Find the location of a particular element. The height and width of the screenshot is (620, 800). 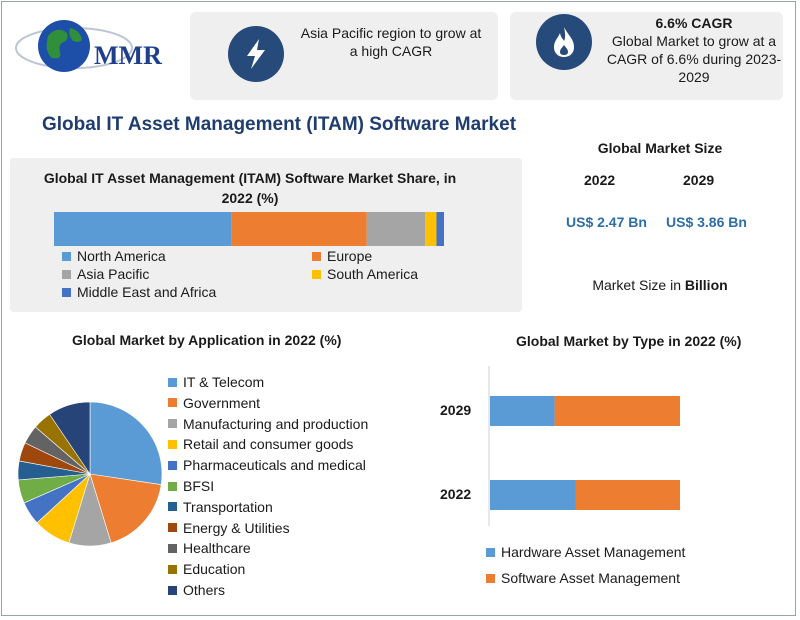

application-legend-item: Energy & Utilities is located at coordinates (229, 528).